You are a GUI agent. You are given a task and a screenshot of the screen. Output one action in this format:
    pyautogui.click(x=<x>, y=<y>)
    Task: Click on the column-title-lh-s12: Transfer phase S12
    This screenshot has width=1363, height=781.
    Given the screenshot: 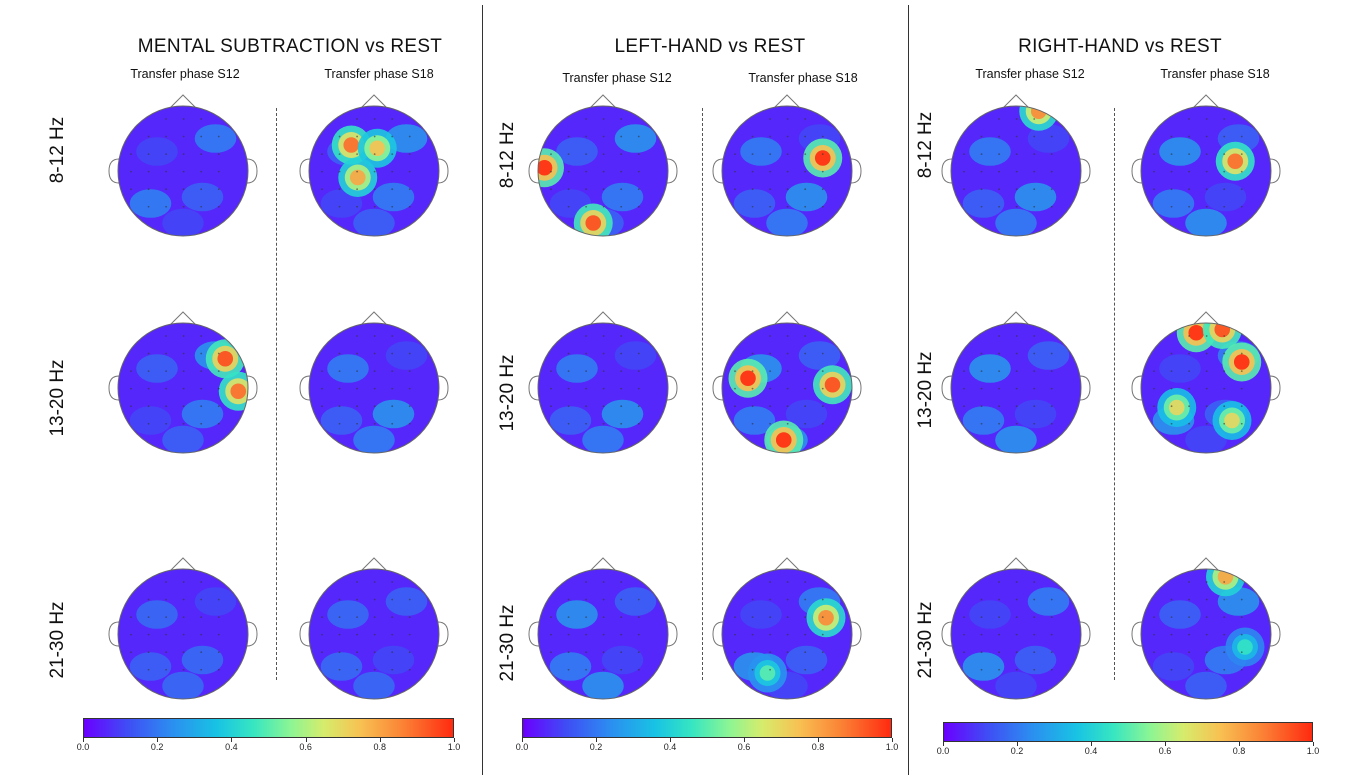 What is the action you would take?
    pyautogui.click(x=617, y=78)
    